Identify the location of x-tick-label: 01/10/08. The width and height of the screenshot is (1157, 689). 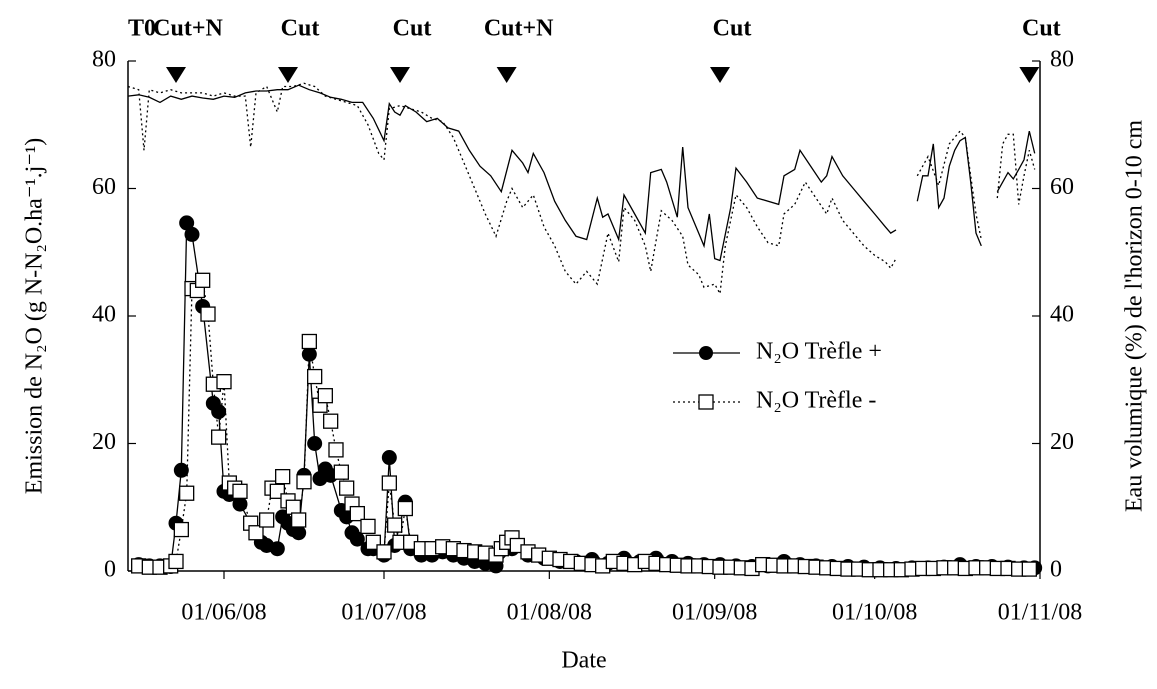
(874, 613).